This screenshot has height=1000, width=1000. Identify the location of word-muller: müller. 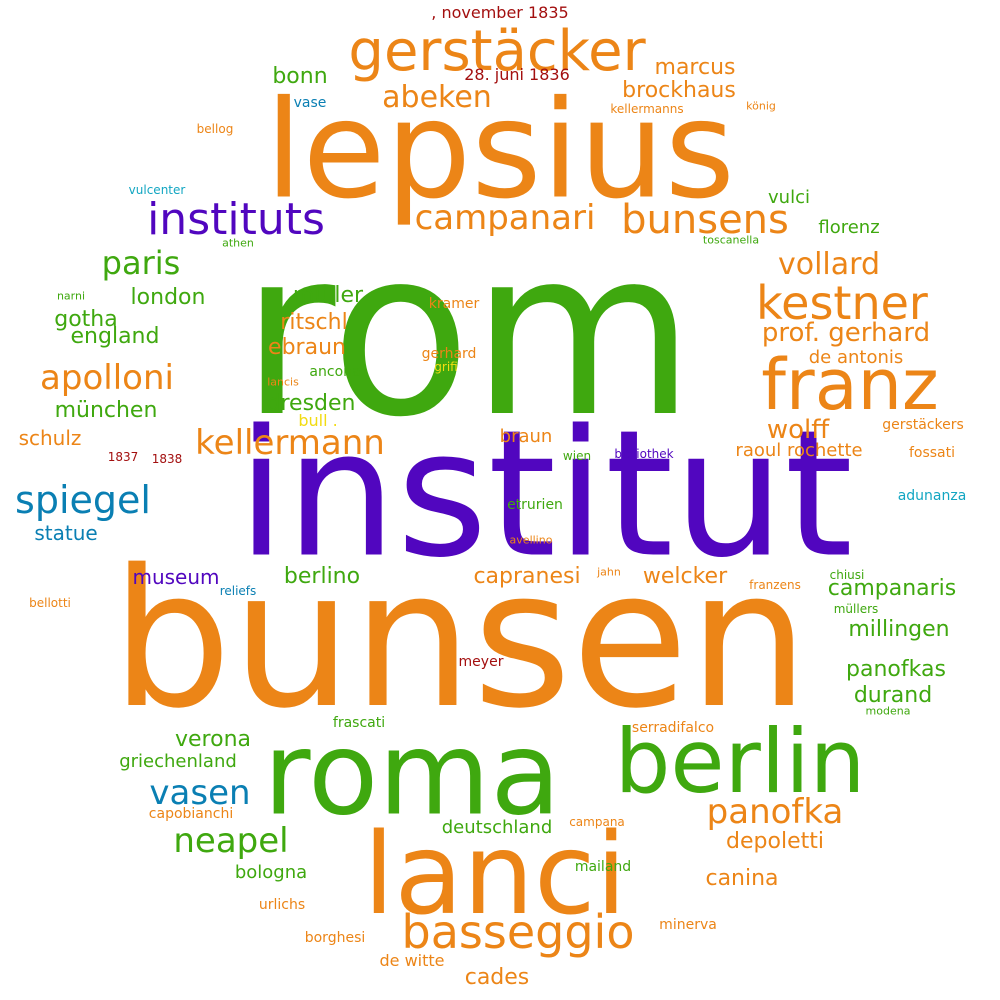
(328, 295).